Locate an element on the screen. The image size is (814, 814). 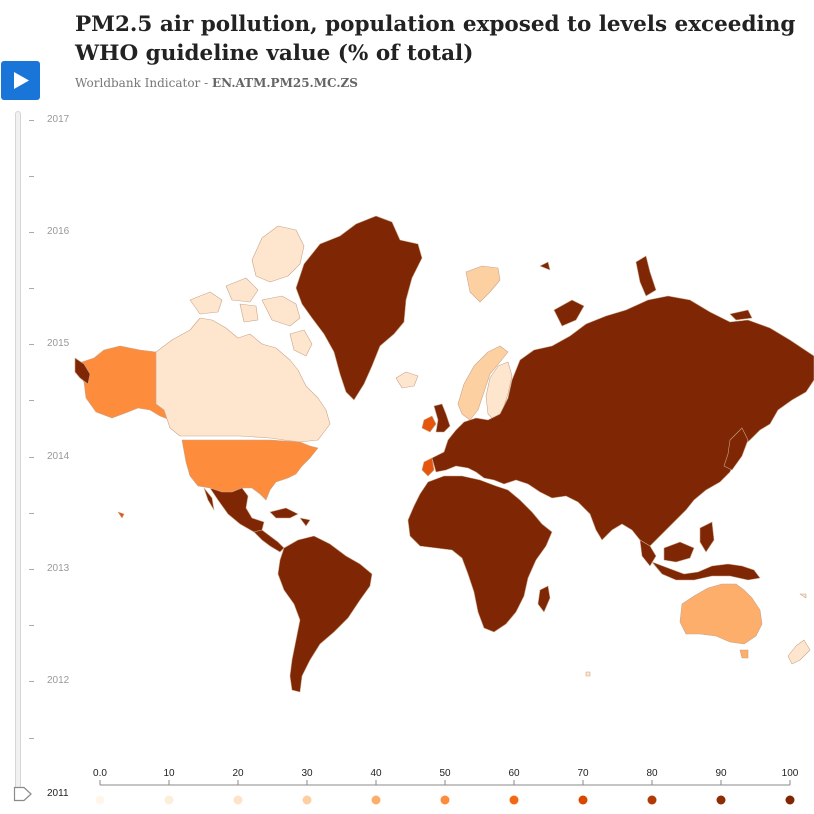
legend-tick-label: 100 is located at coordinates (790, 773).